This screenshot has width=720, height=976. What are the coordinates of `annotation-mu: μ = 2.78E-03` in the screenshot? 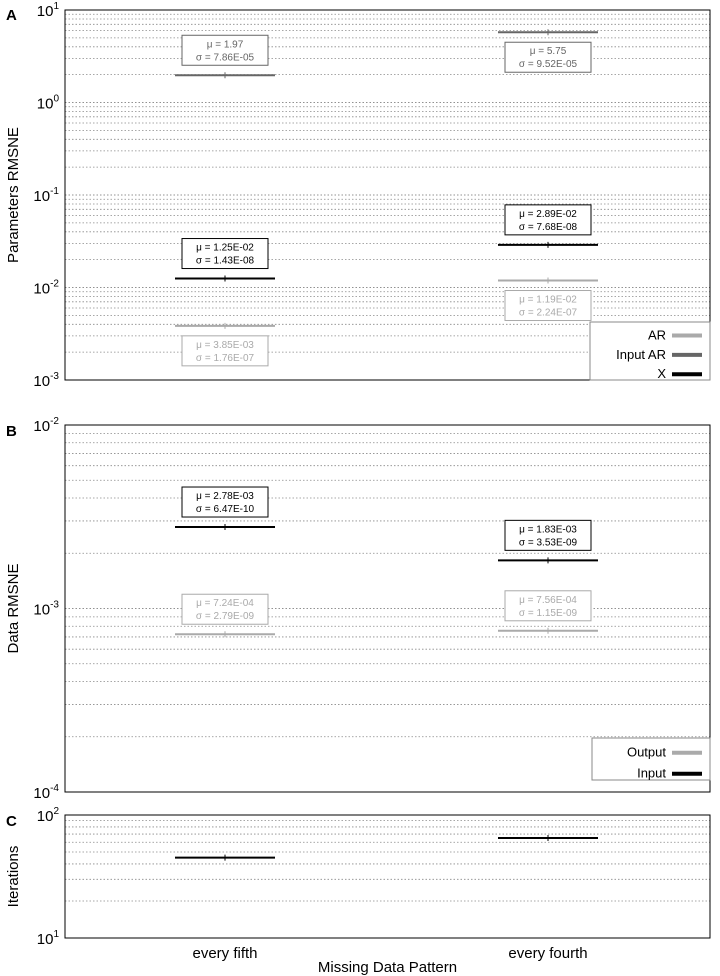 It's located at (225, 496).